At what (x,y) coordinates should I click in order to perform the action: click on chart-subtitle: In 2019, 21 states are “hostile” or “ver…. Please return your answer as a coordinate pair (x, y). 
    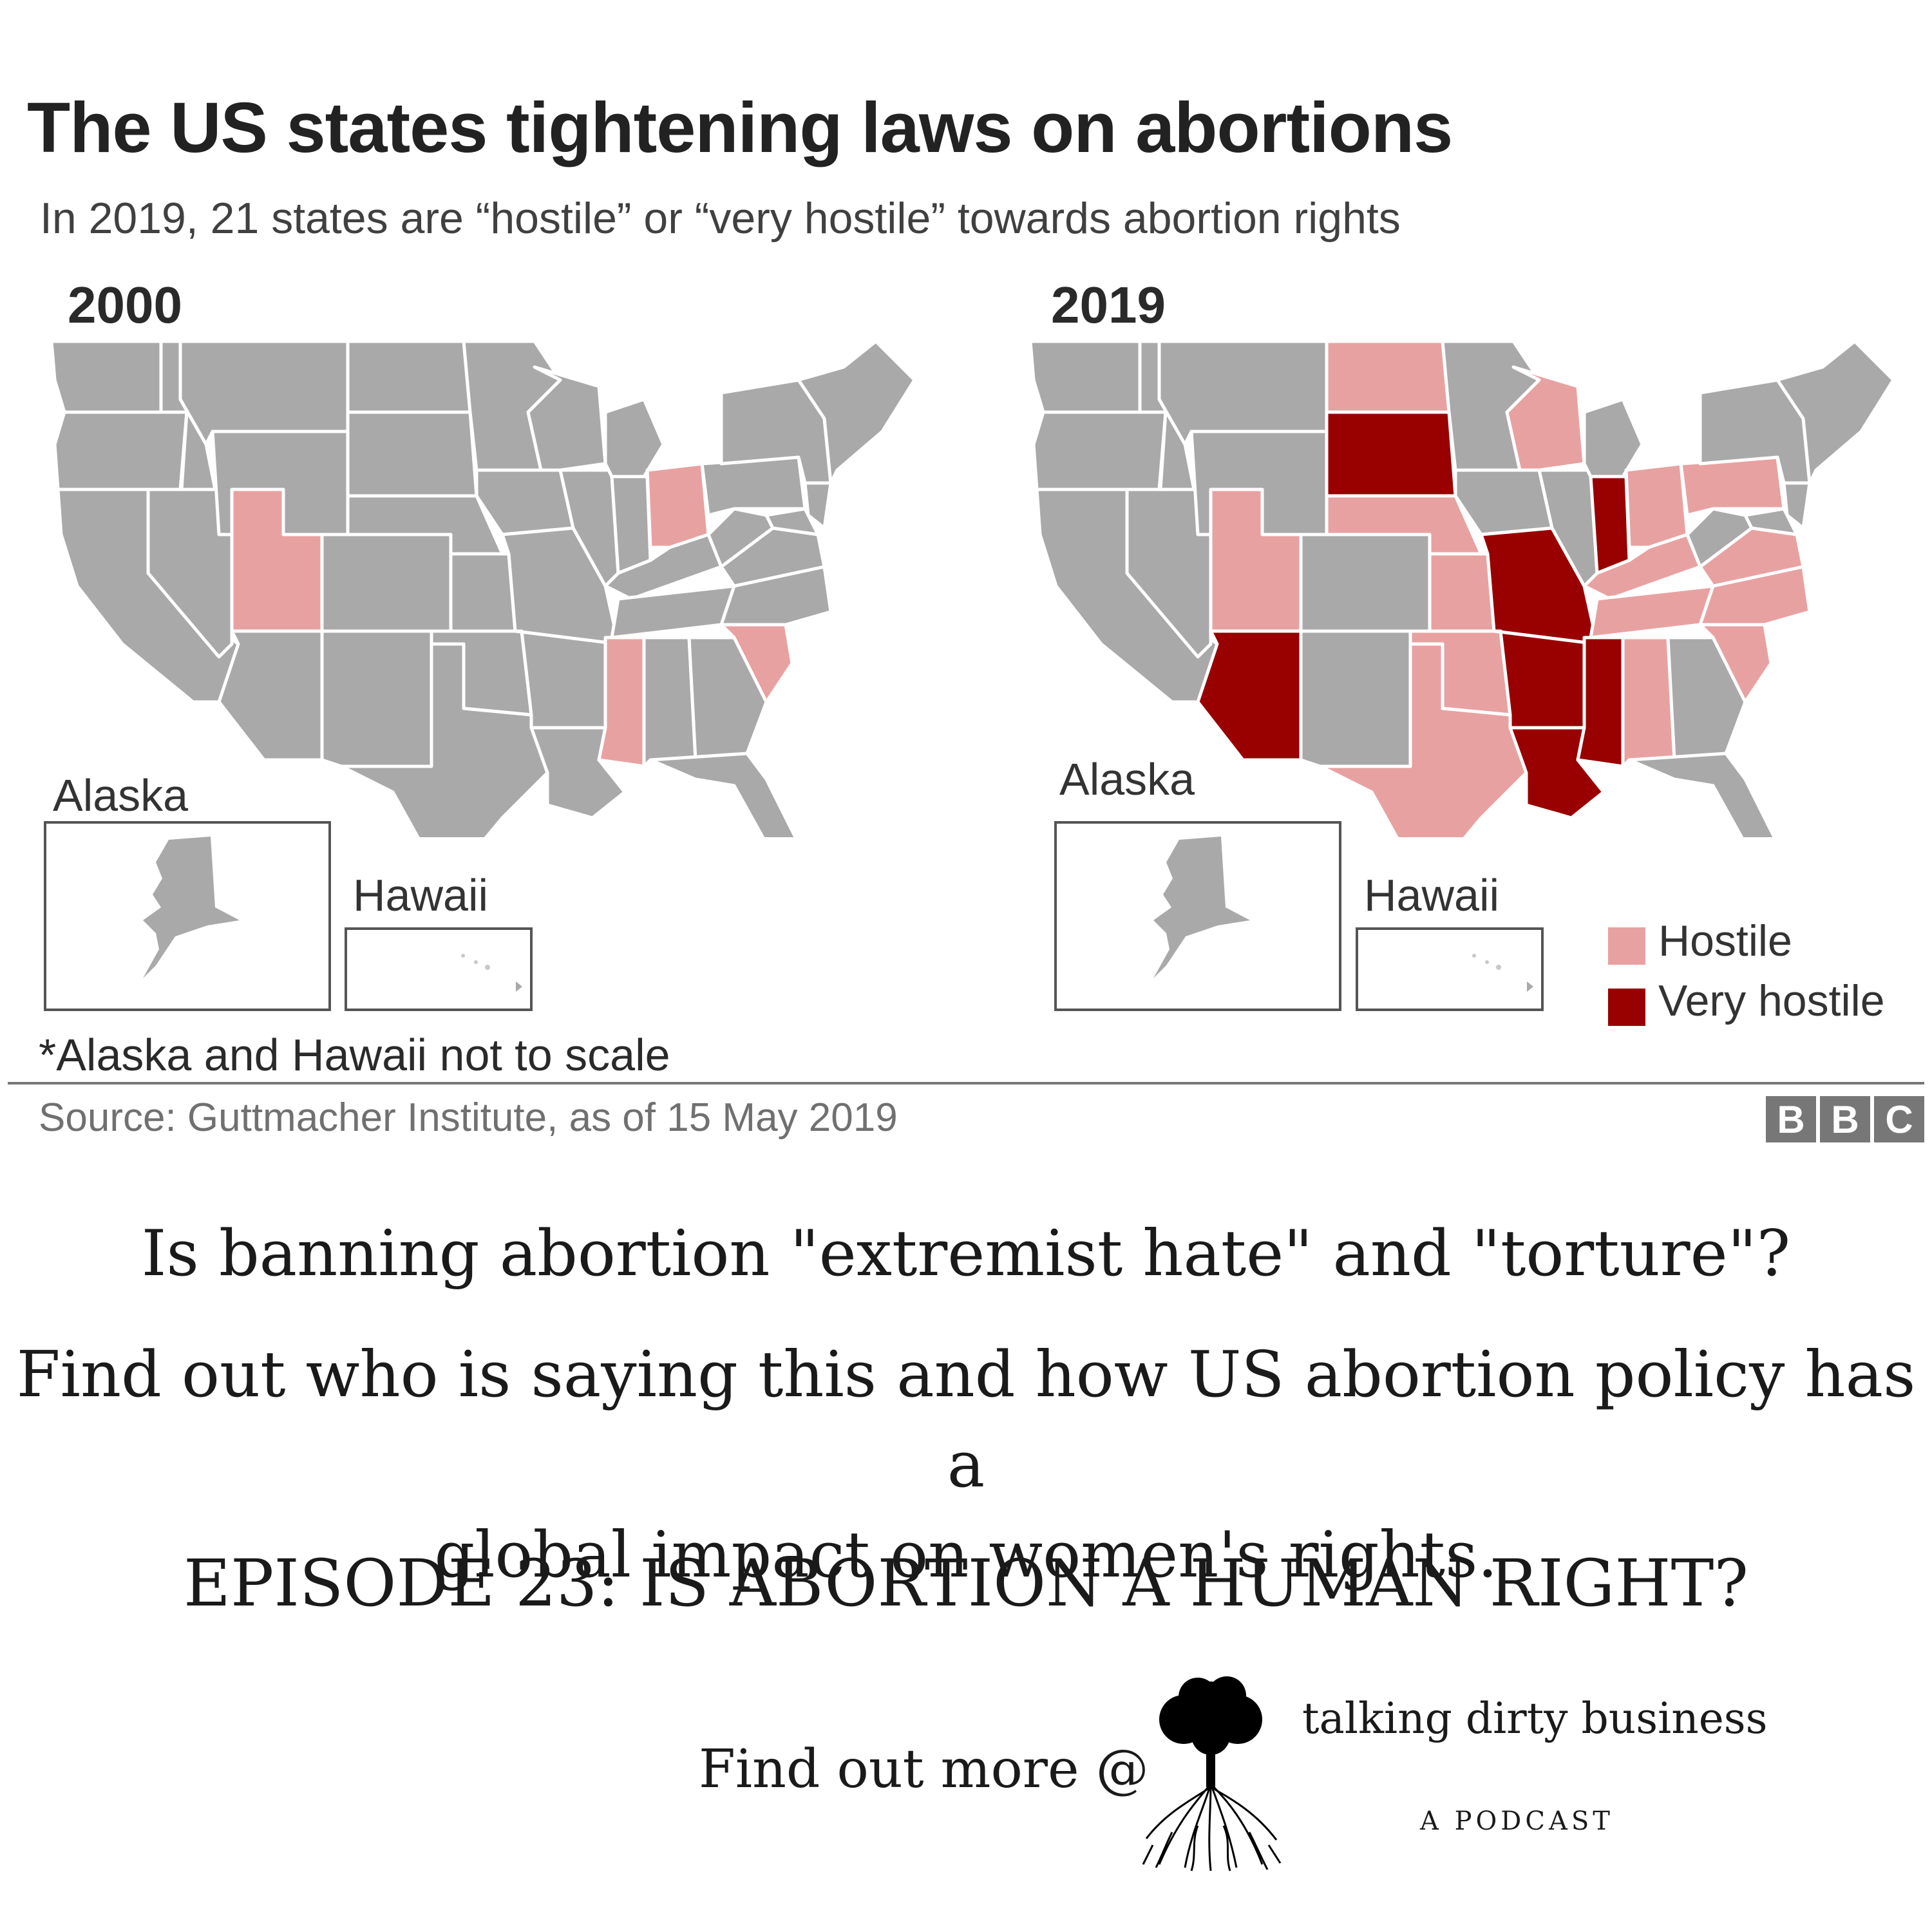
    Looking at the image, I should click on (720, 218).